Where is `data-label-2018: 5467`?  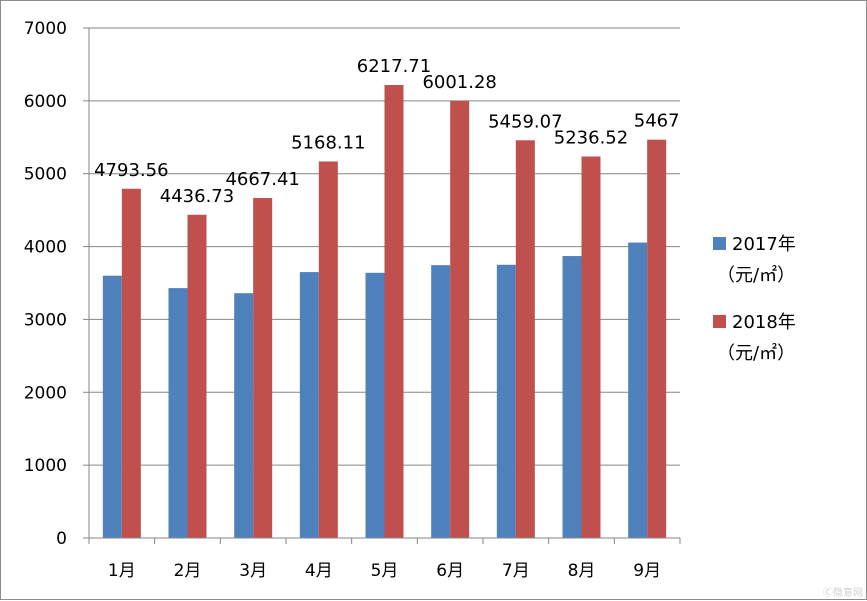 data-label-2018: 5467 is located at coordinates (657, 121).